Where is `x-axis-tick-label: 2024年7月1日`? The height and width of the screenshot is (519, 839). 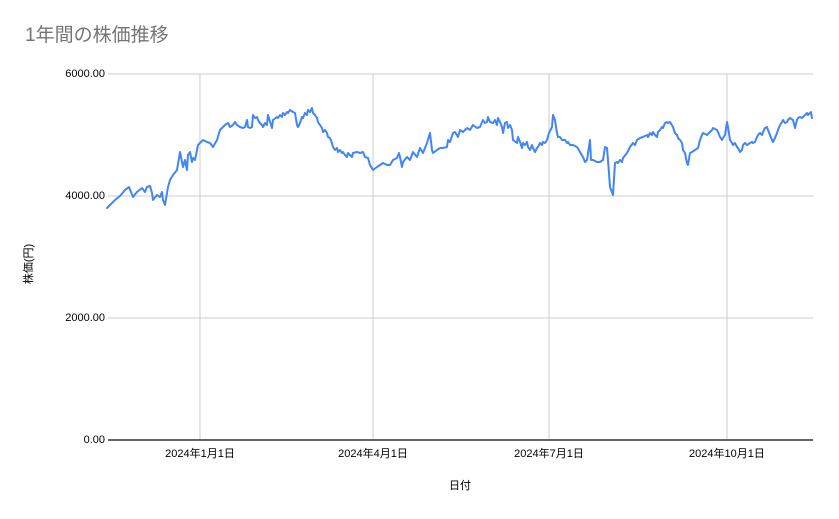
x-axis-tick-label: 2024年7月1日 is located at coordinates (549, 454).